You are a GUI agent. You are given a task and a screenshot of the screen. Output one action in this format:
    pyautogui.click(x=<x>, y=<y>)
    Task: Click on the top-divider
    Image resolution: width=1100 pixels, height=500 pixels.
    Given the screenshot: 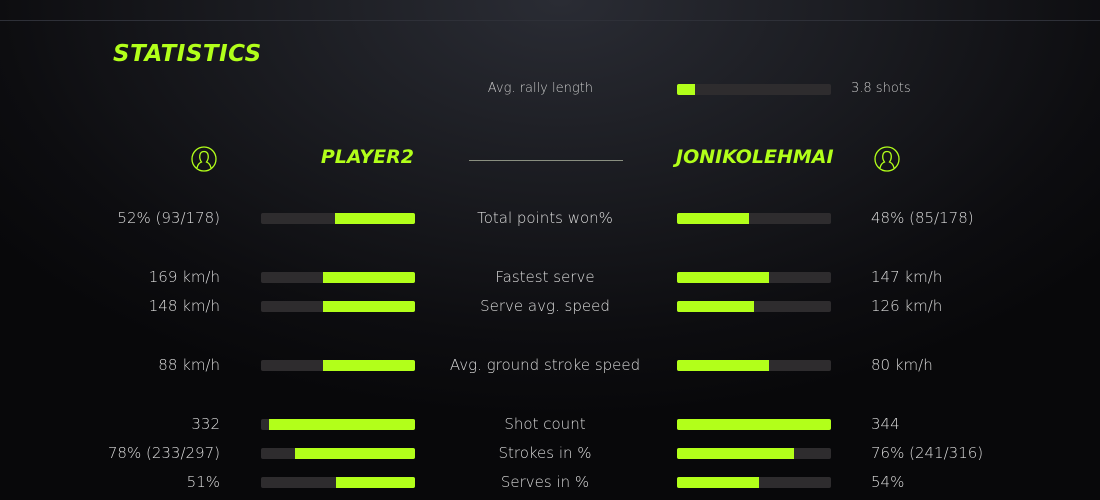 What is the action you would take?
    pyautogui.click(x=550, y=20)
    